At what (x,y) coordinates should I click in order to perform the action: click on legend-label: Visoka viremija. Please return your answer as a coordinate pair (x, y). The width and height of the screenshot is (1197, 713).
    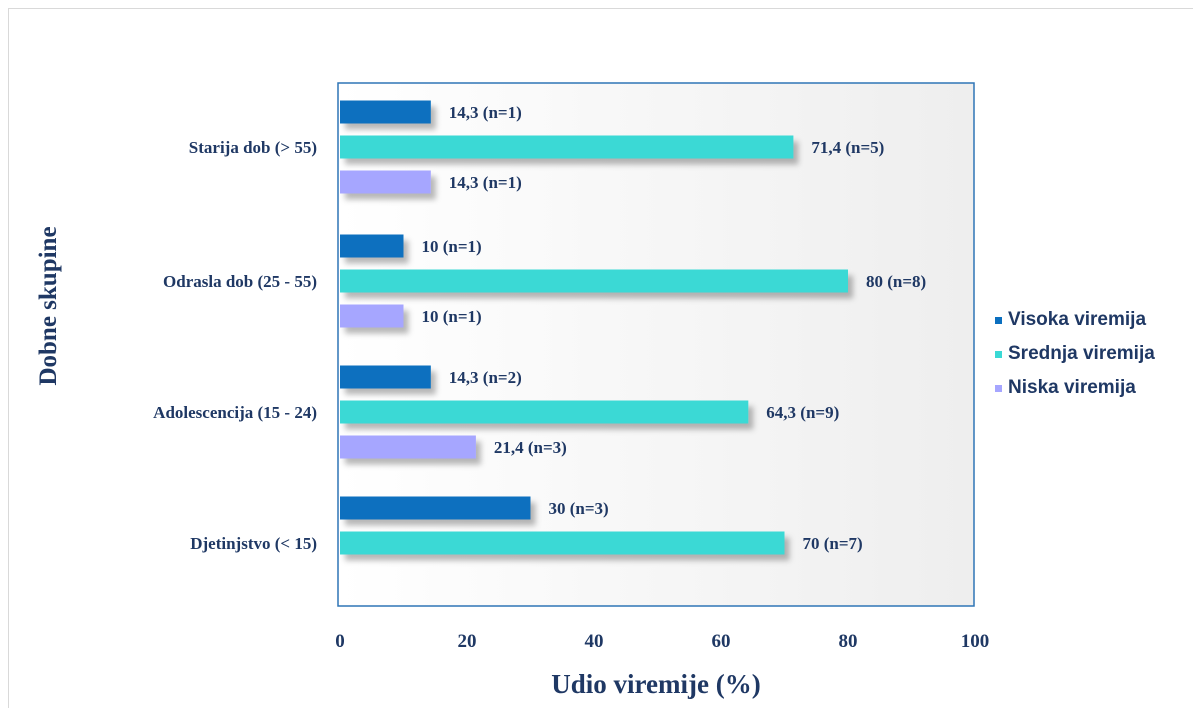
    Looking at the image, I should click on (1077, 319).